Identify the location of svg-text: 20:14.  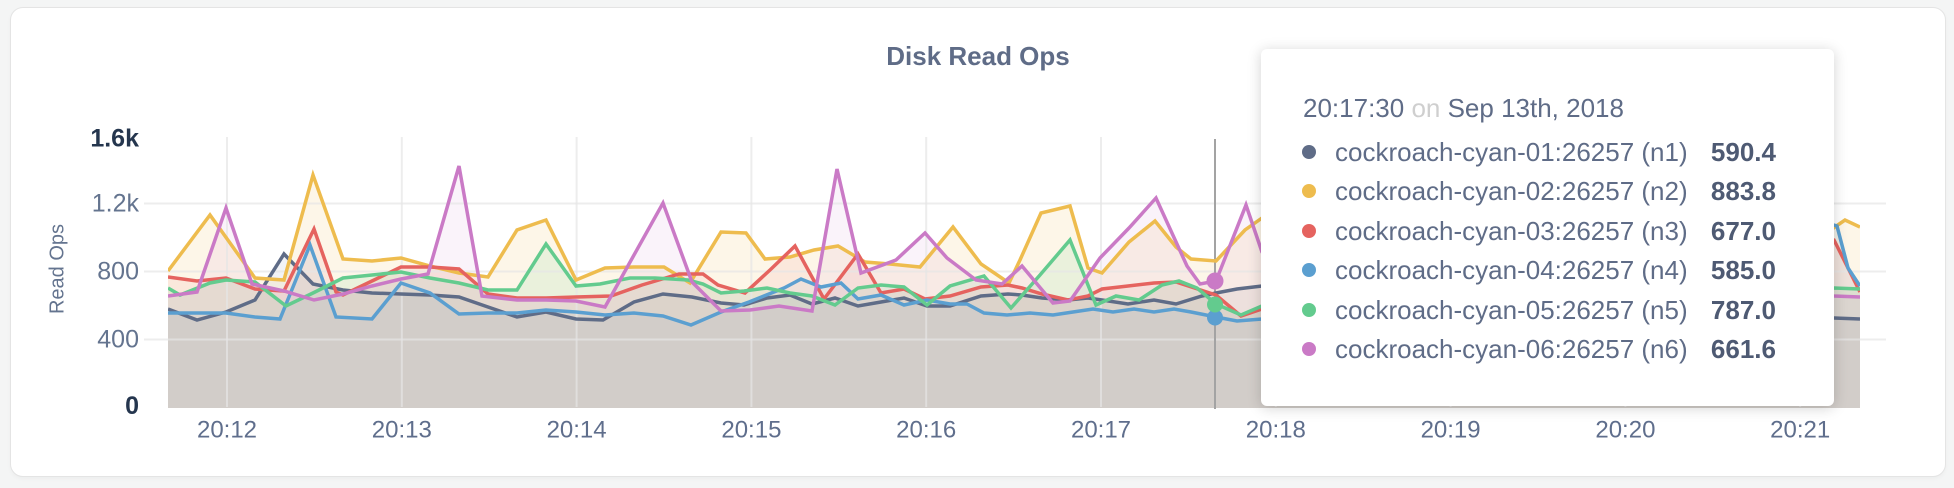
(577, 430).